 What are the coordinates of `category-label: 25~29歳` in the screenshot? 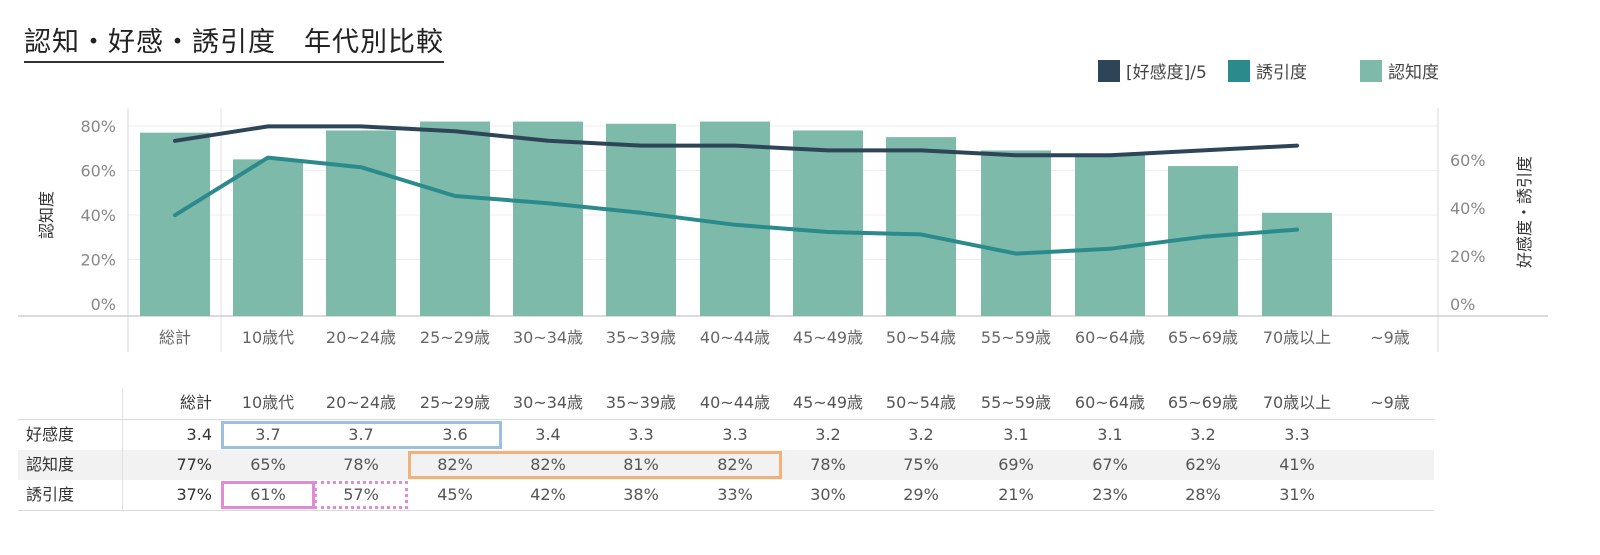 It's located at (455, 337).